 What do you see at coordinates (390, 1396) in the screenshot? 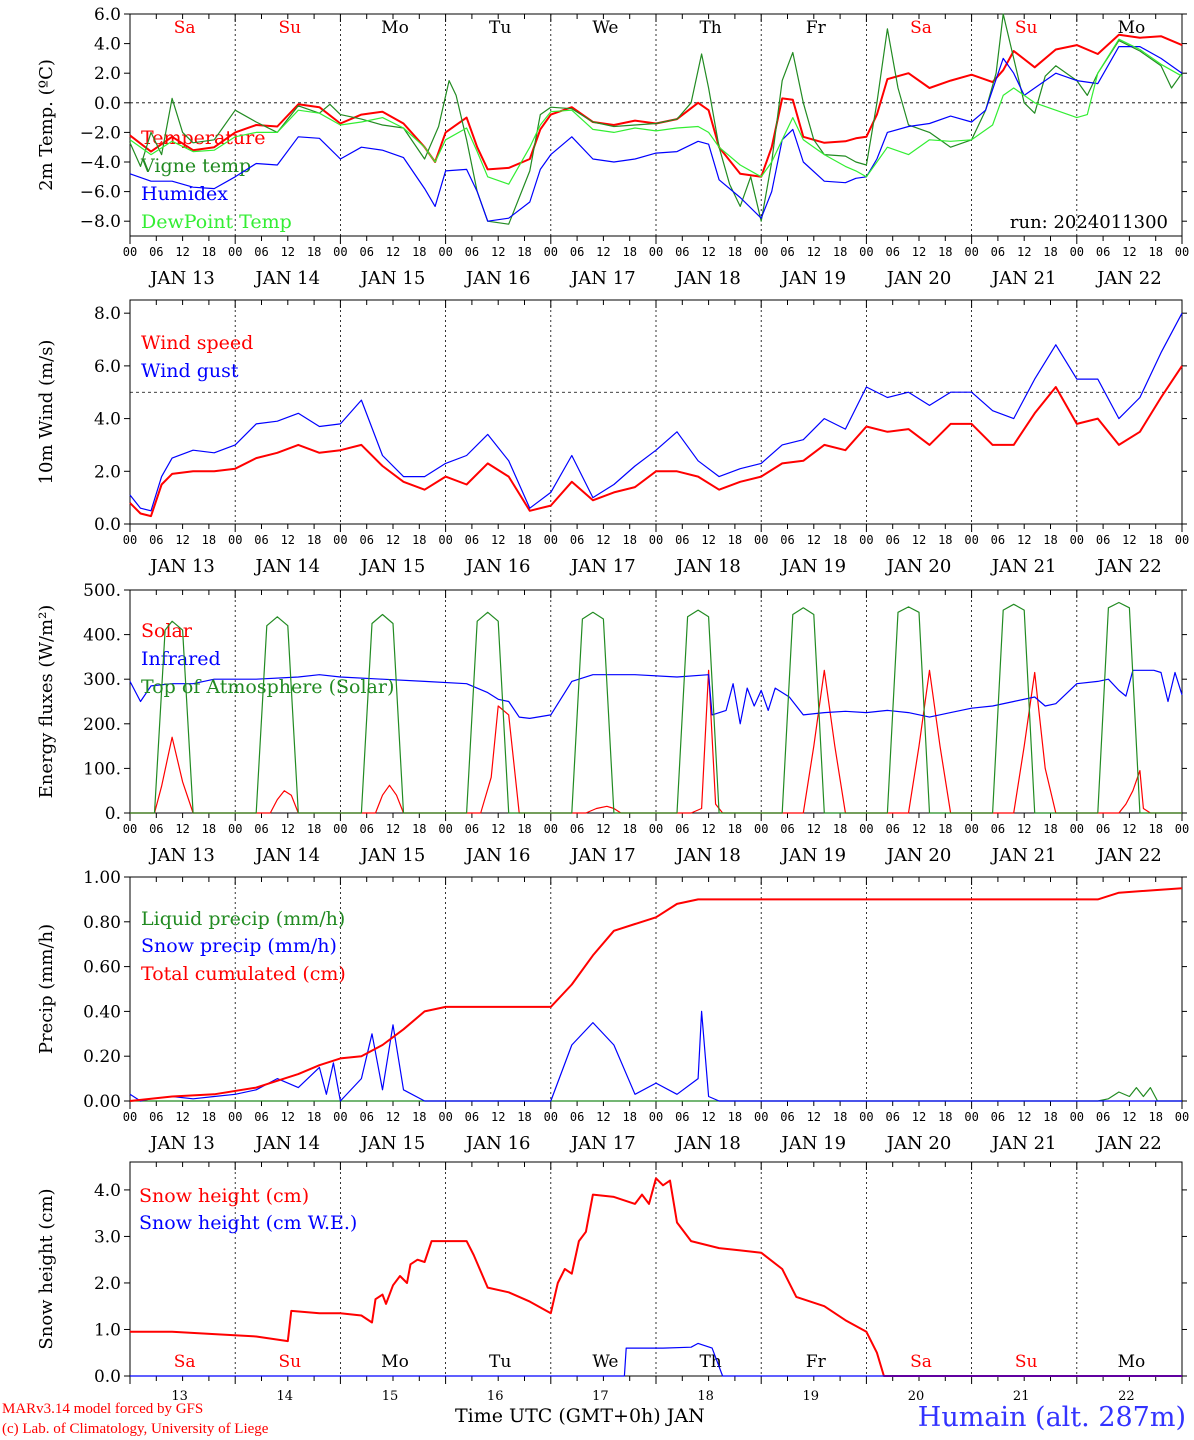
I see `day-number-label: 15` at bounding box center [390, 1396].